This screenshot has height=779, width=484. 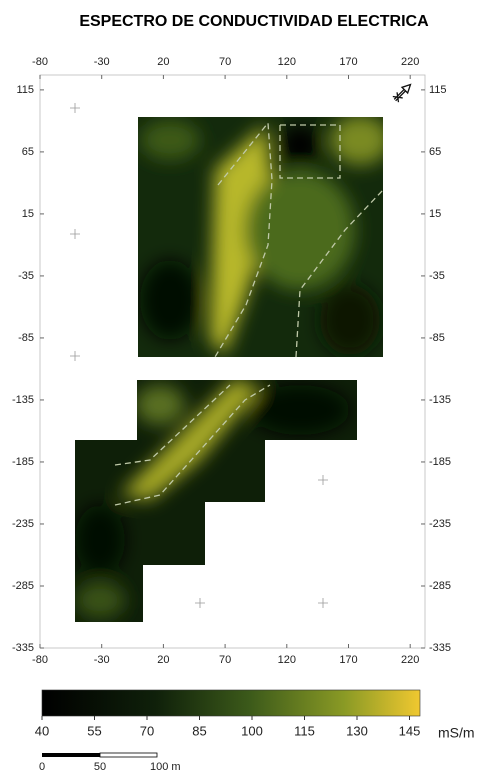 What do you see at coordinates (42, 767) in the screenshot?
I see `scale-label: 0` at bounding box center [42, 767].